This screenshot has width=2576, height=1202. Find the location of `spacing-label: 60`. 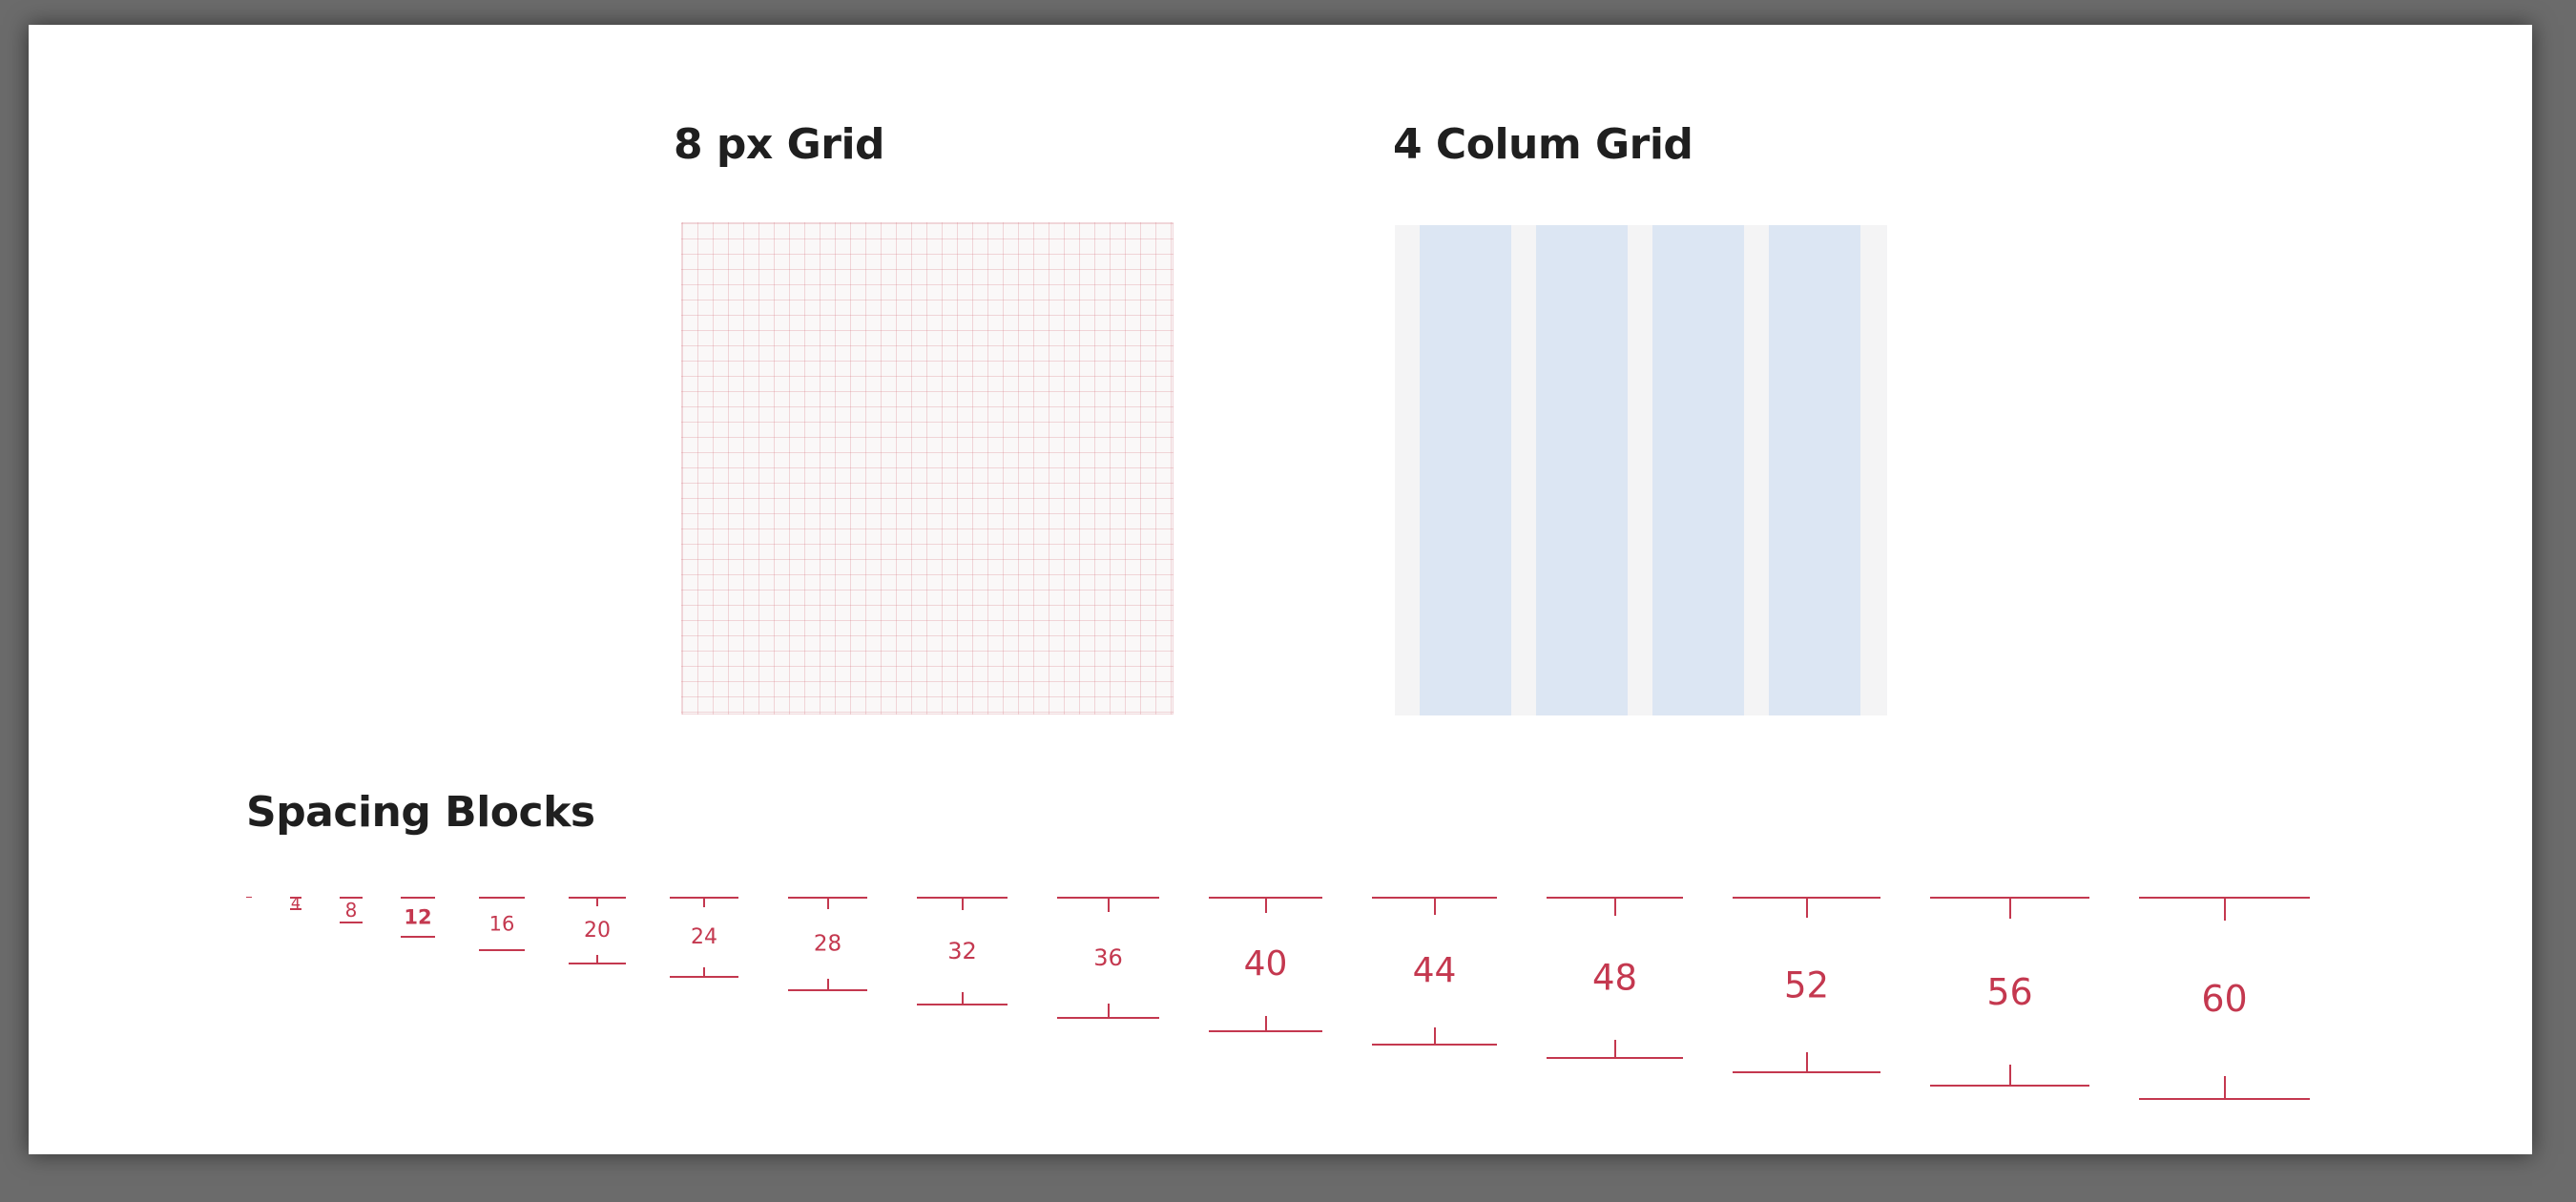

spacing-label: 60 is located at coordinates (2224, 999).